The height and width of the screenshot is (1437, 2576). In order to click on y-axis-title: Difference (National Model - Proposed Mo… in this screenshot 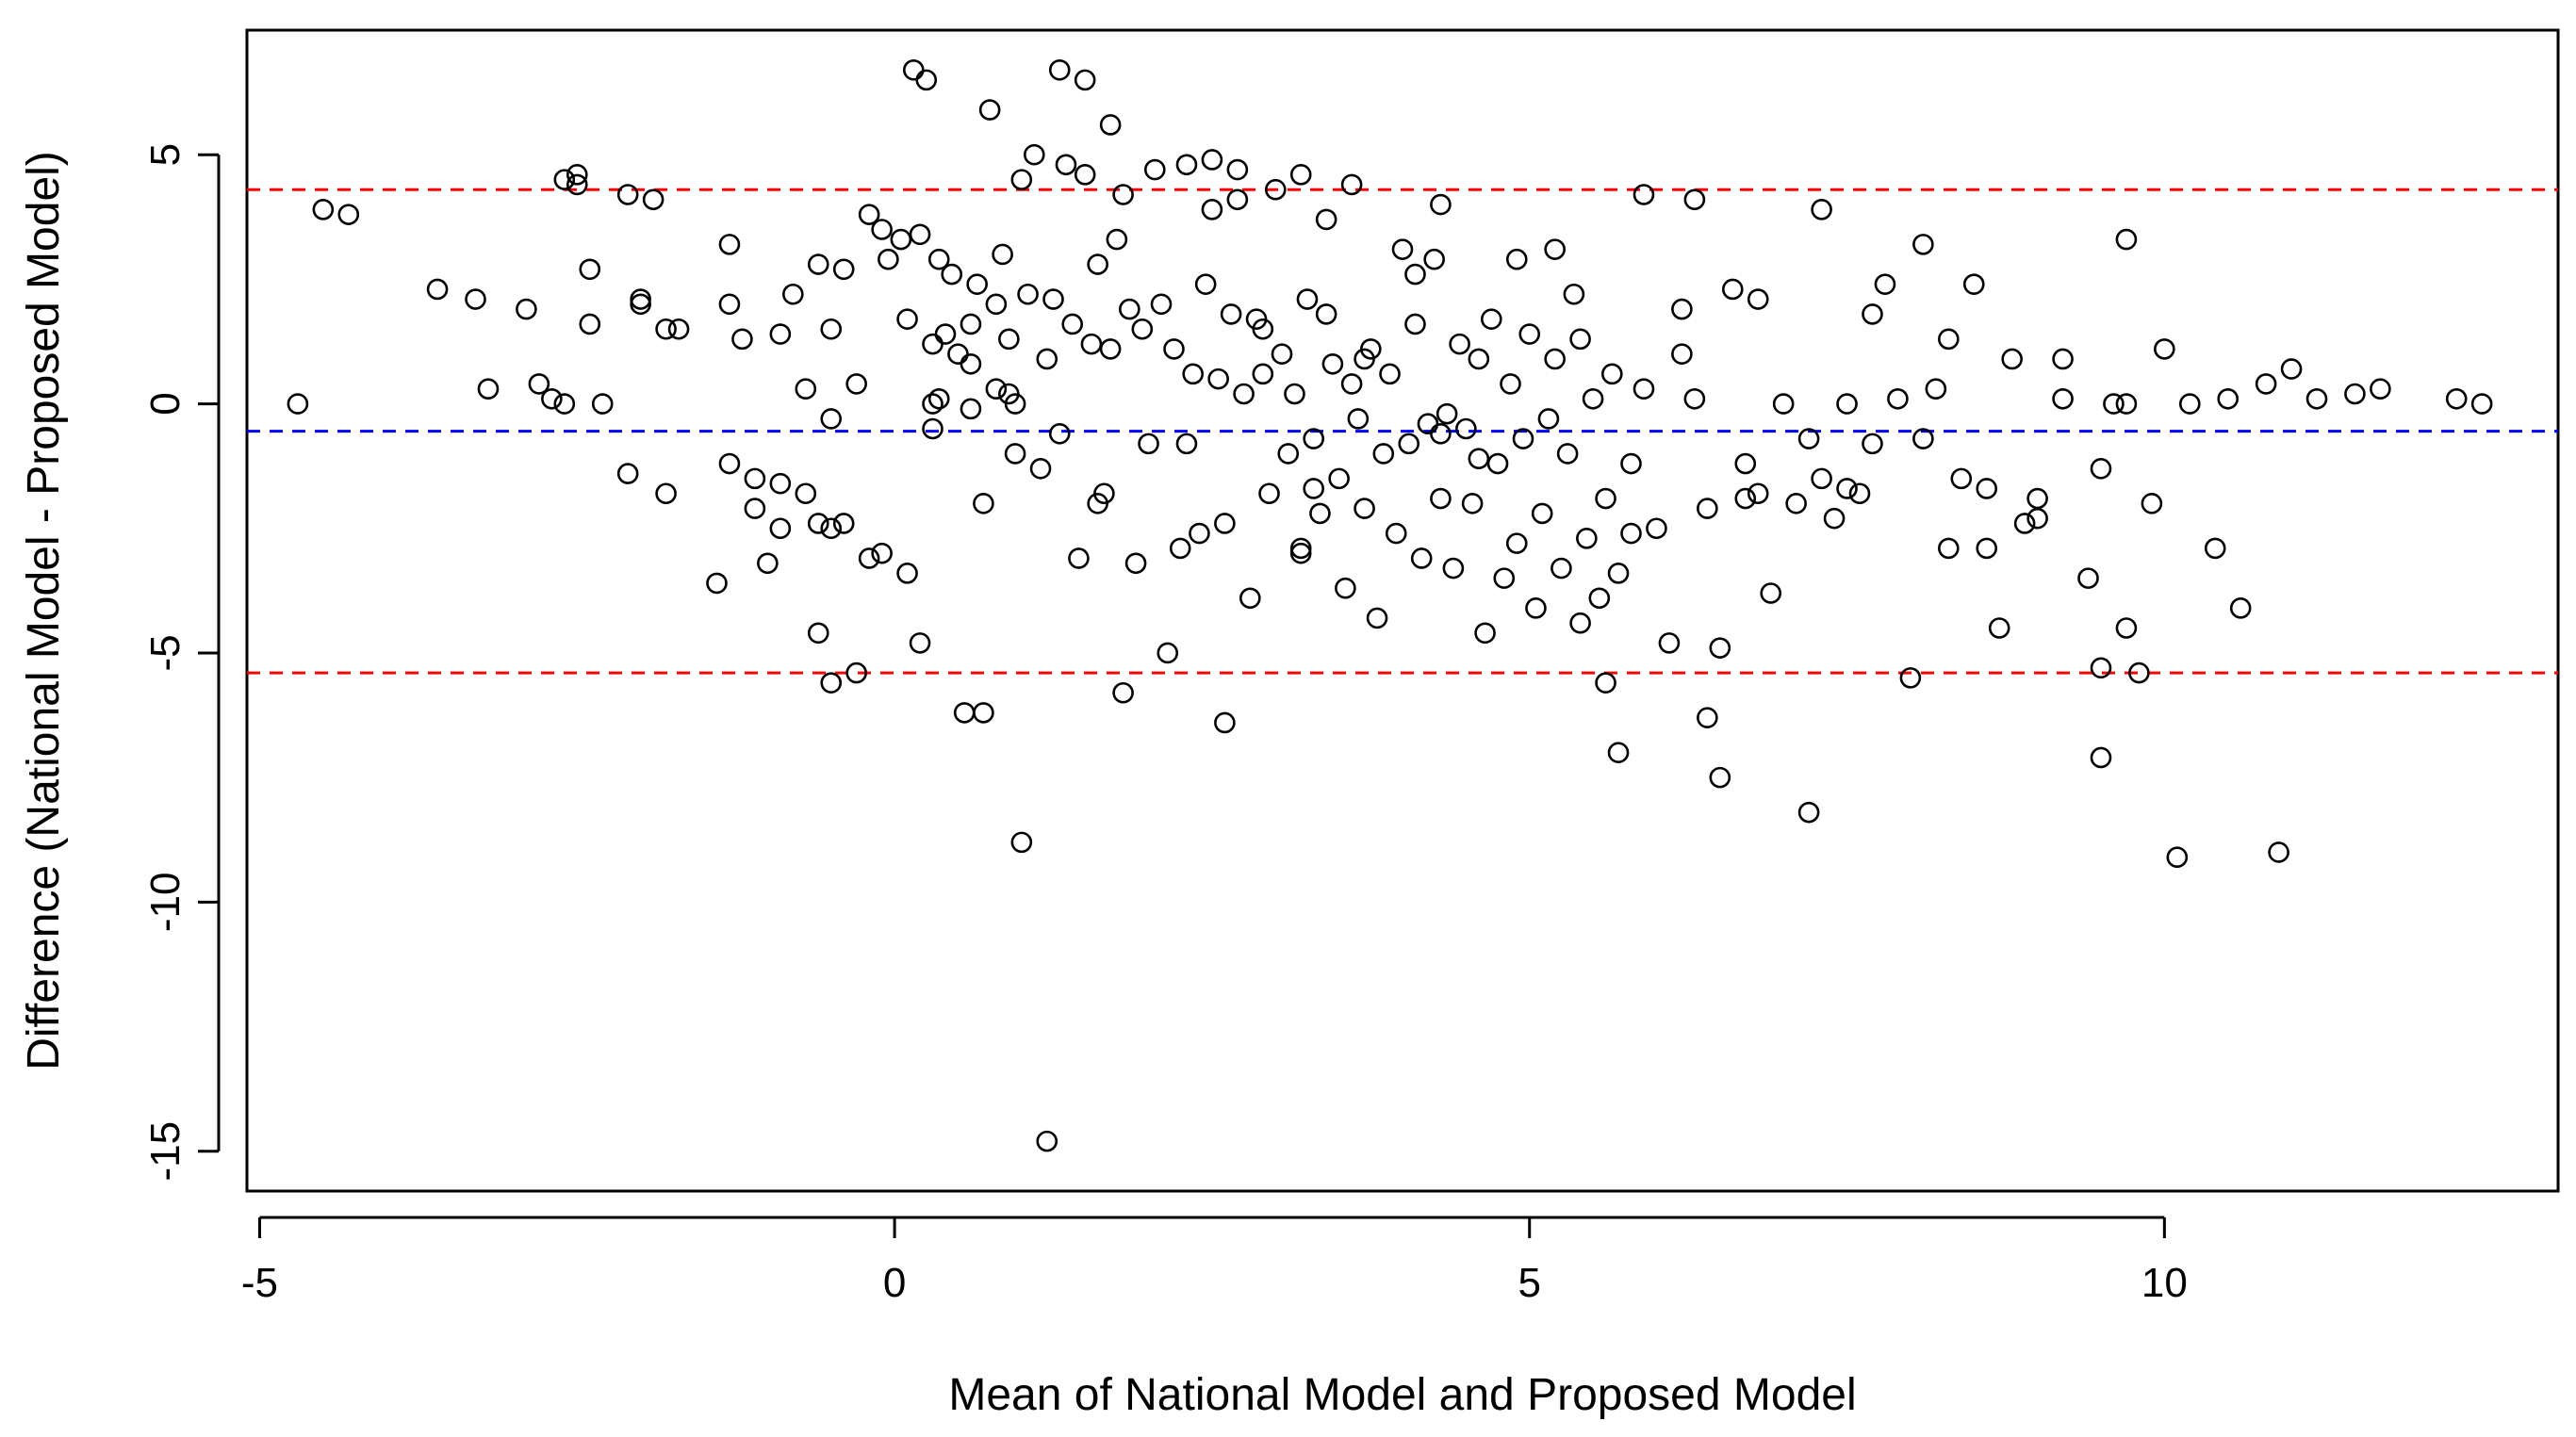, I will do `click(44, 610)`.